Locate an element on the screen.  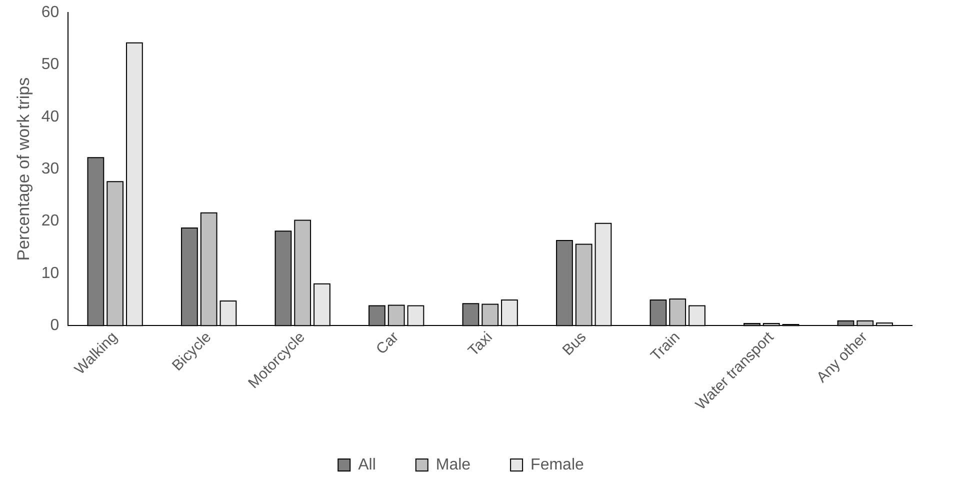
y-axis-title: Percentage of work trips is located at coordinates (23, 169).